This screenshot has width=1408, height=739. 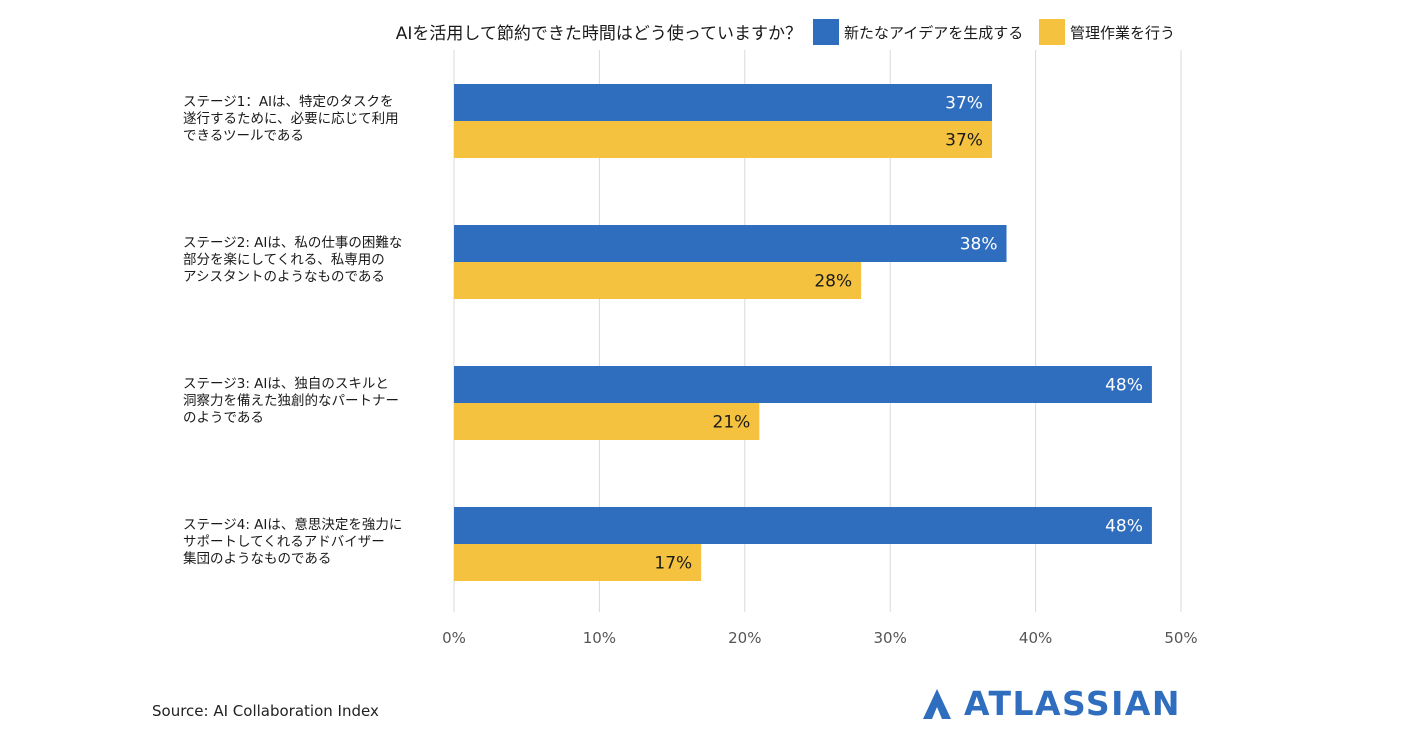 I want to click on category-label: のようである, so click(x=223, y=418).